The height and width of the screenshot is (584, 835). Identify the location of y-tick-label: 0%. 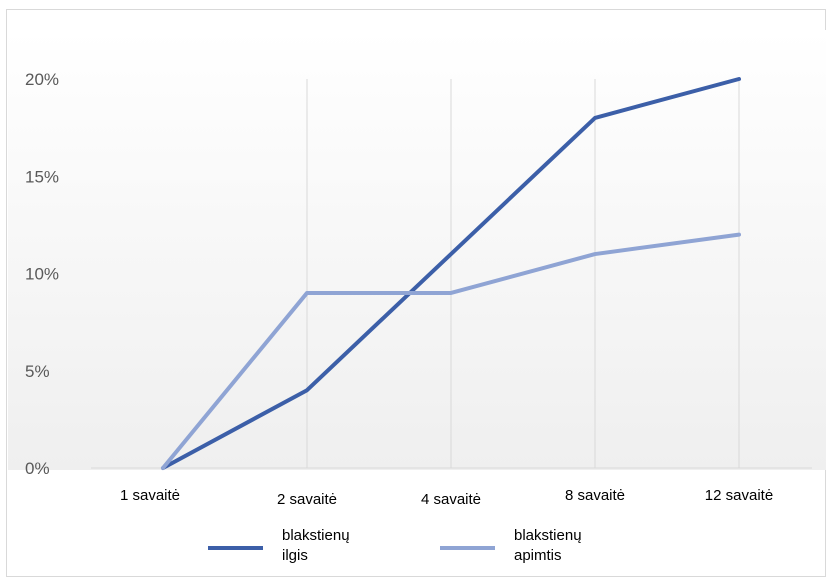
(37, 468).